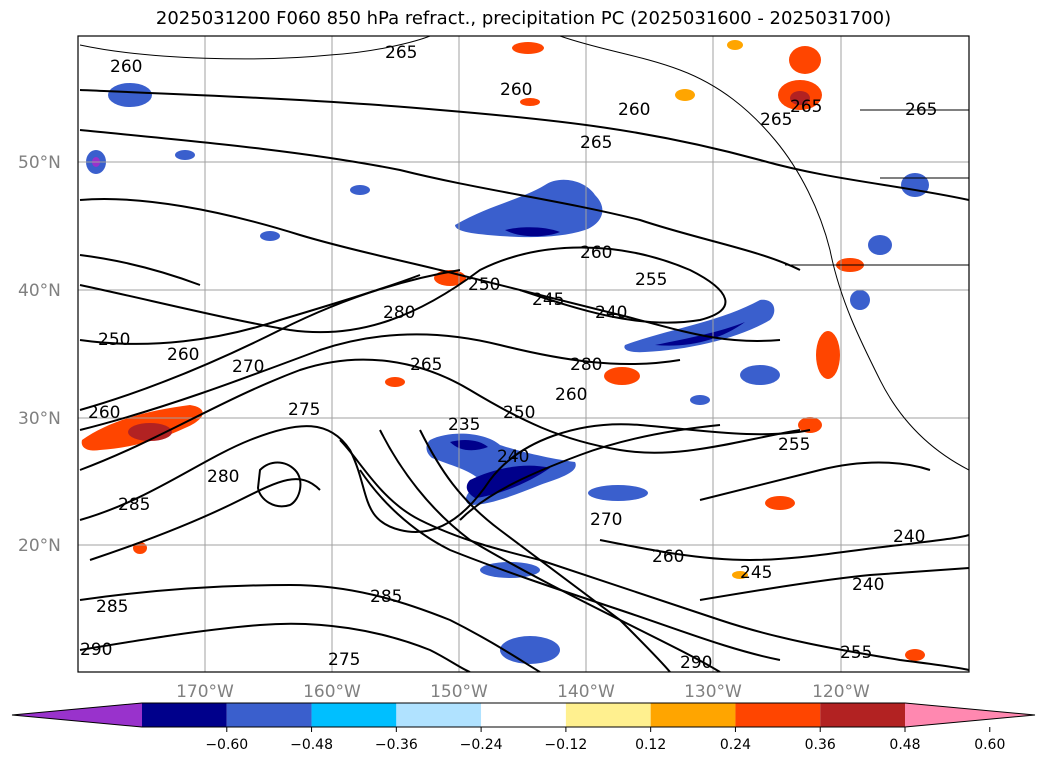  I want to click on colorbar-extend-left, so click(77, 715).